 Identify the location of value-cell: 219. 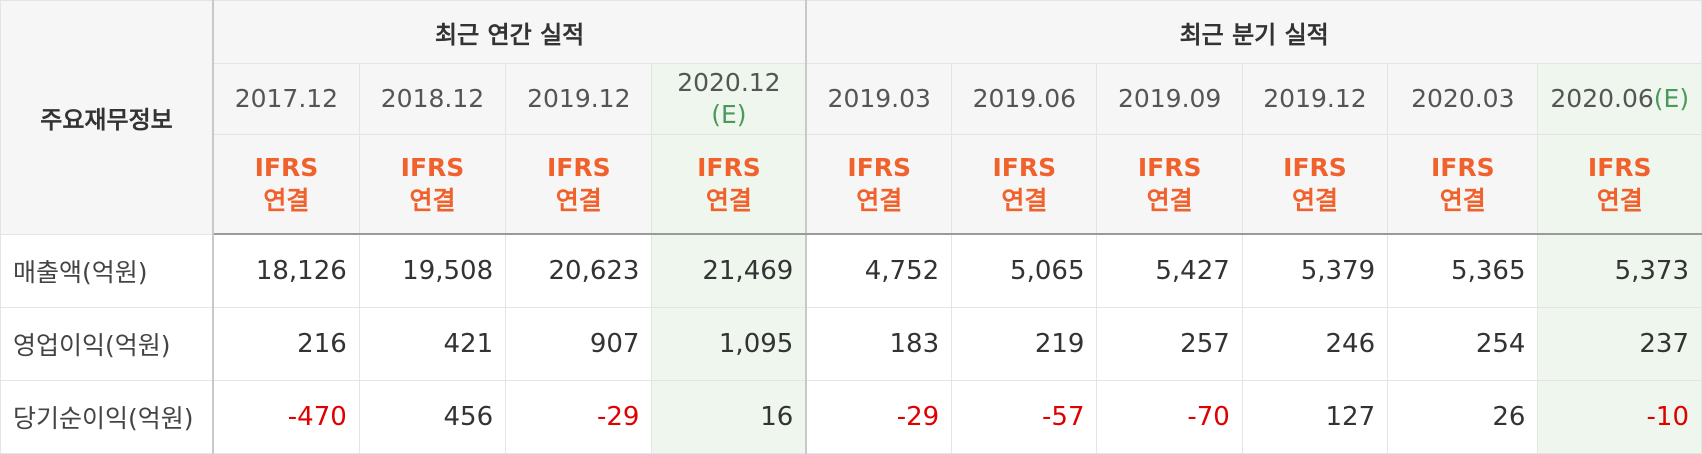
(1024, 344).